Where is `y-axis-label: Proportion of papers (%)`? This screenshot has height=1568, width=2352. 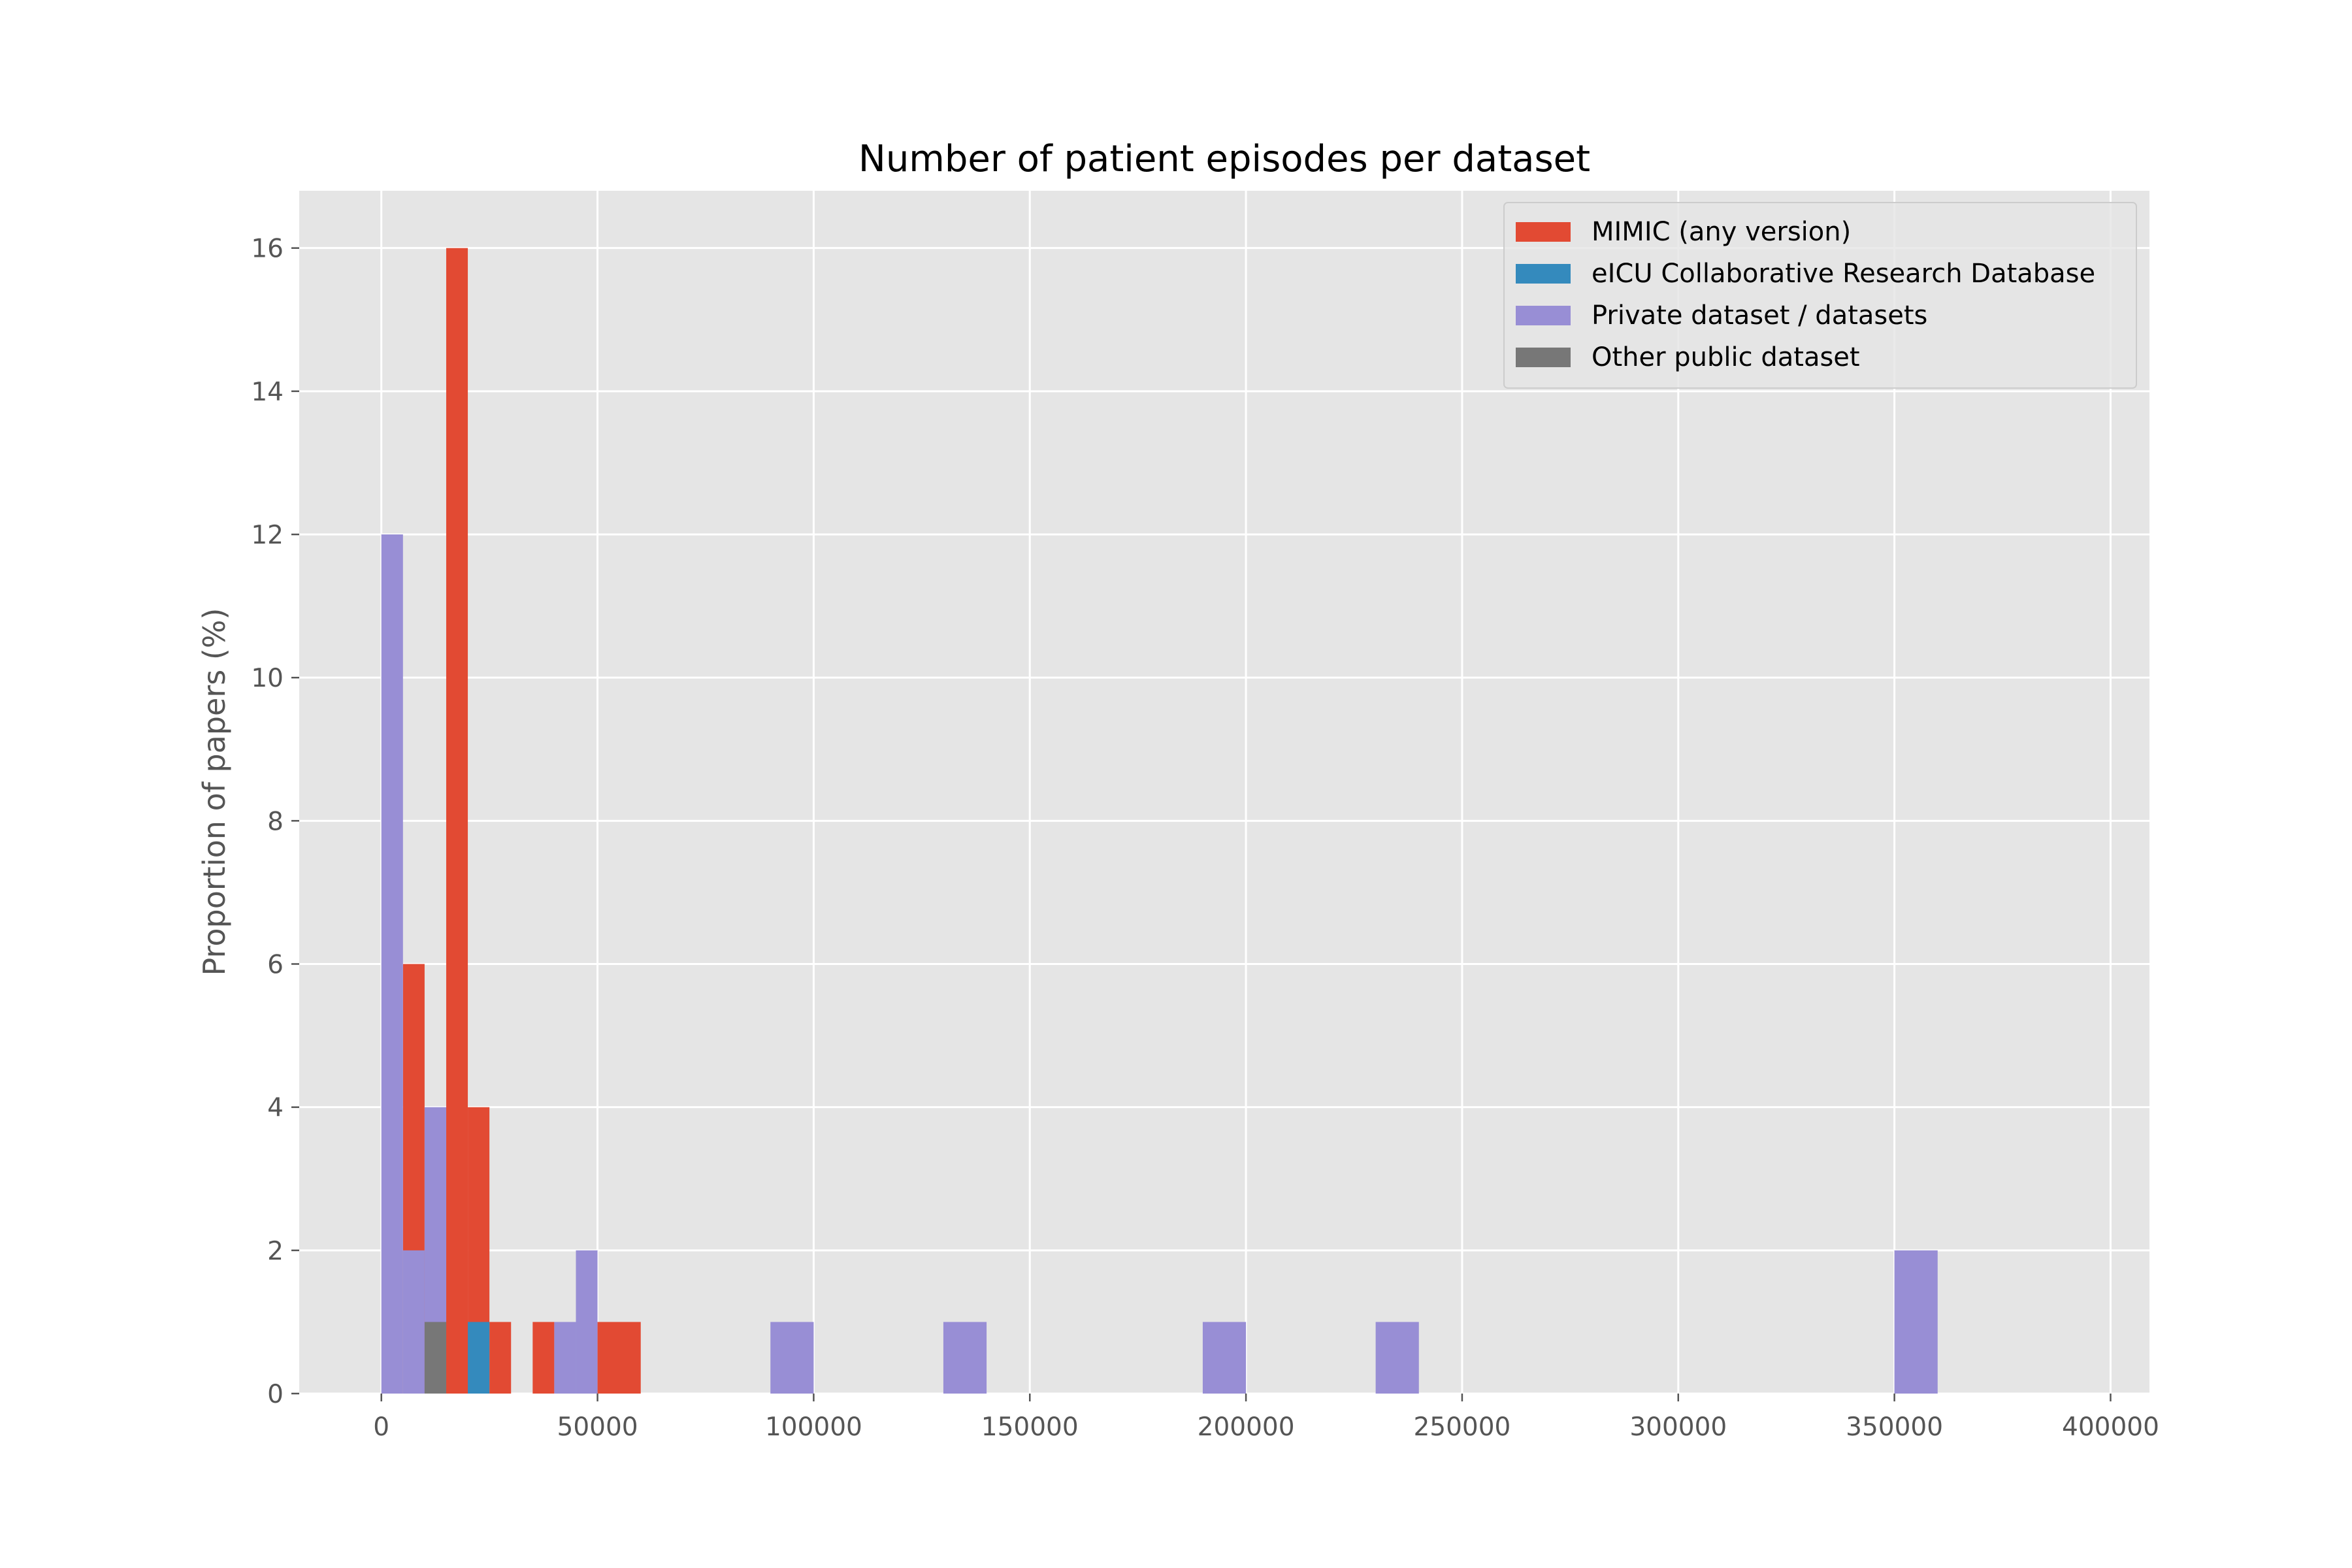
y-axis-label: Proportion of papers (%) is located at coordinates (214, 792).